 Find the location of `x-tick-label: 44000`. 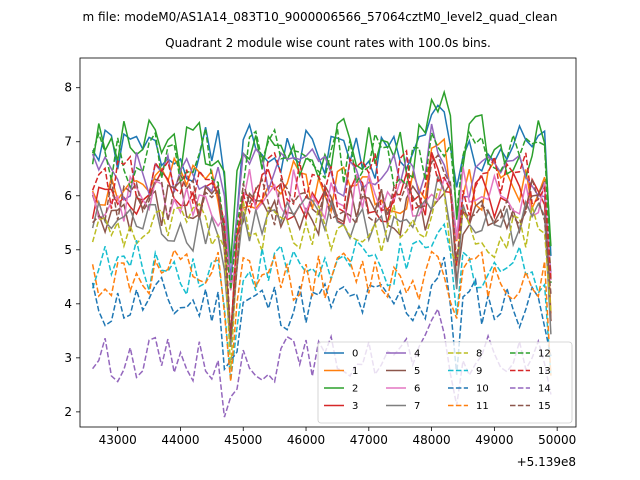

x-tick-label: 44000 is located at coordinates (180, 440).